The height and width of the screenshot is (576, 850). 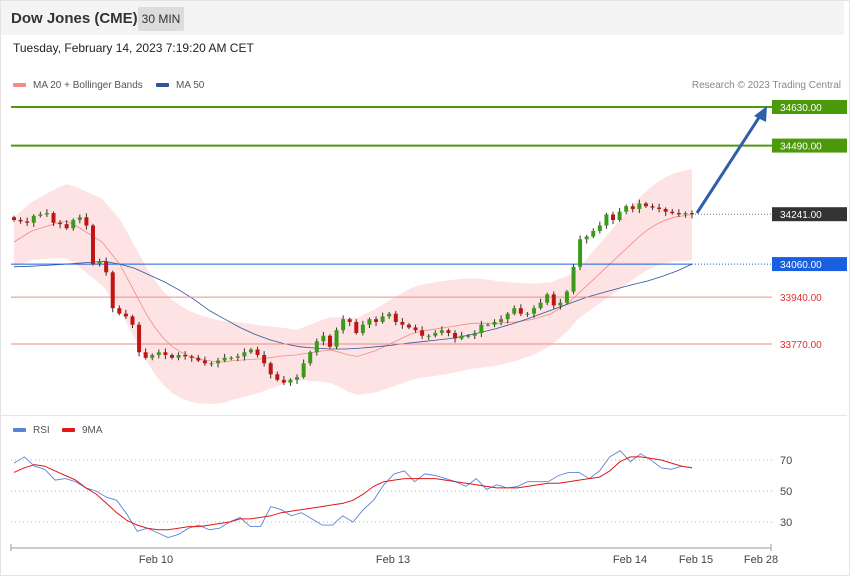 What do you see at coordinates (766, 85) in the screenshot?
I see `research-credit: Research © 2023 Trading Central` at bounding box center [766, 85].